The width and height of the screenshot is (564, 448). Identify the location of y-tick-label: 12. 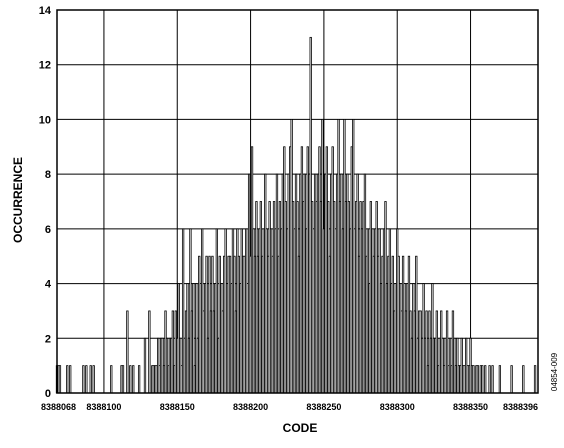
(45, 66).